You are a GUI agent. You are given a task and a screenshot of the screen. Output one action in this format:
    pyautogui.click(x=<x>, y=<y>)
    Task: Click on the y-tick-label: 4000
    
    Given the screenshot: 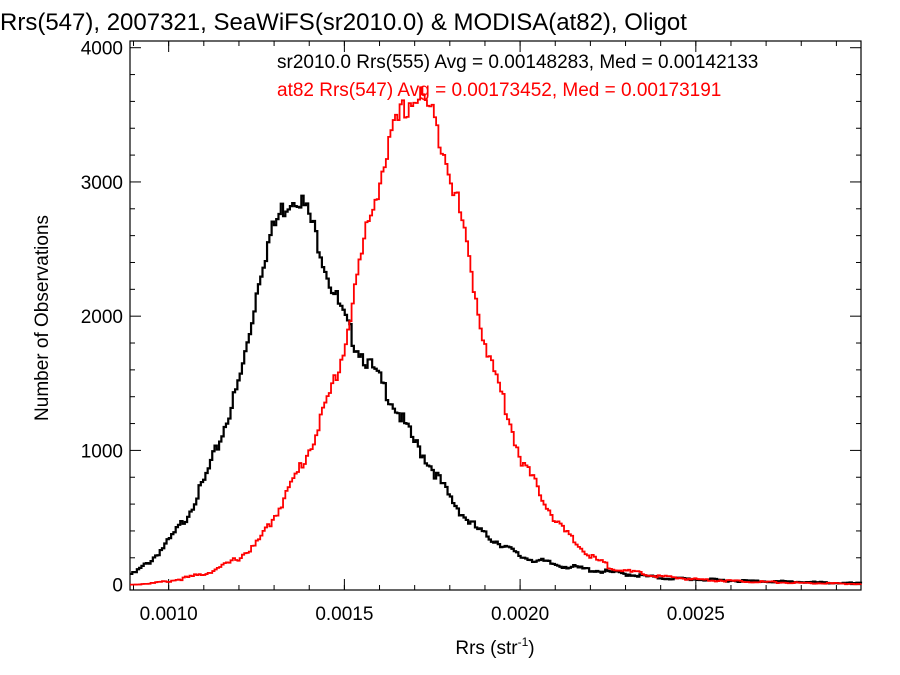 What is the action you would take?
    pyautogui.click(x=102, y=49)
    